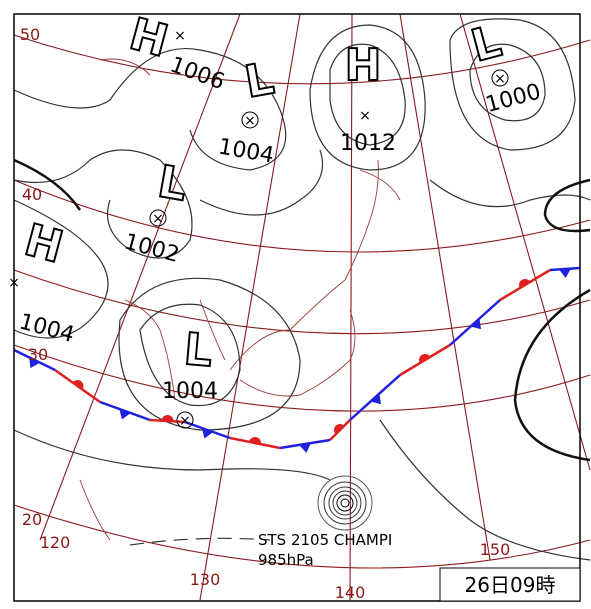  I want to click on isobar-label: 1004, so click(190, 391).